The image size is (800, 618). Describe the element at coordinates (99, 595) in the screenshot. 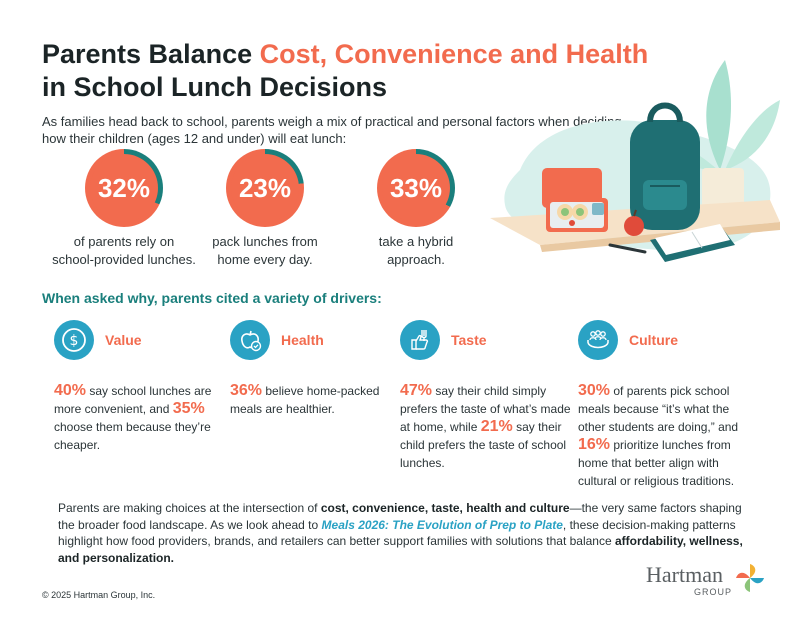

I see `copyright: © 2025 Hartman Group, Inc.` at that location.